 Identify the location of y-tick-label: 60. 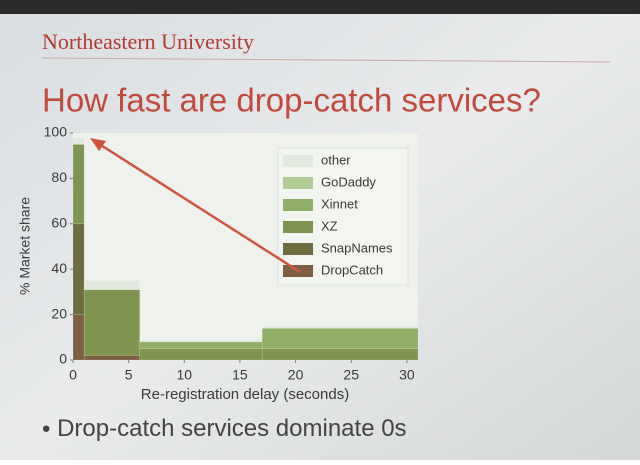
(59, 223).